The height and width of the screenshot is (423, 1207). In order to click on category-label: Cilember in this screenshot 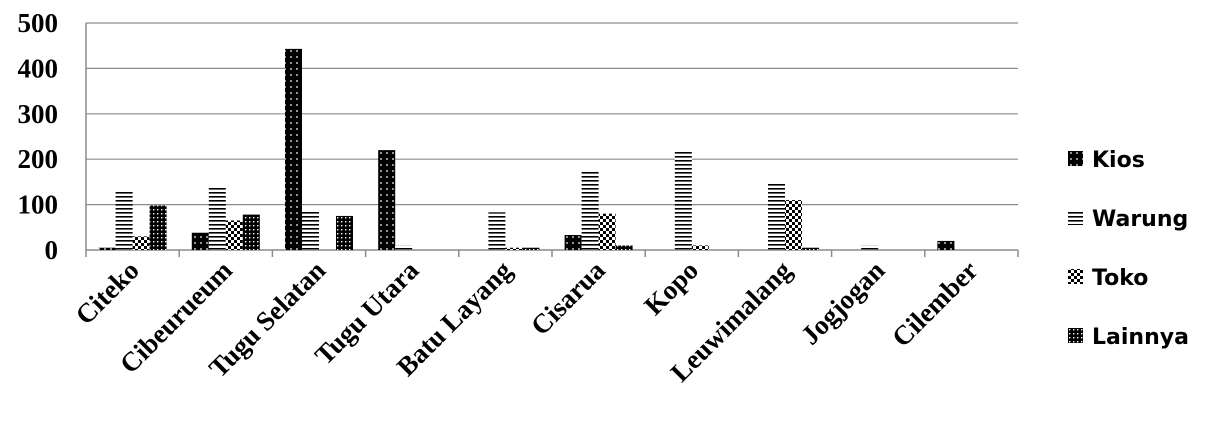, I will do `click(935, 304)`.